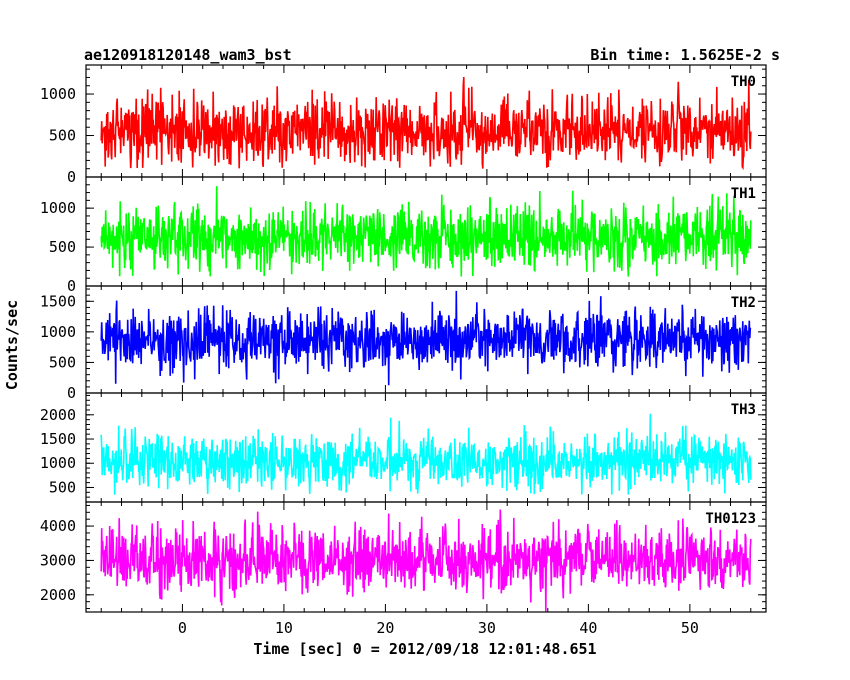 This screenshot has height=680, width=850. I want to click on series-th2-line, so click(426, 338).